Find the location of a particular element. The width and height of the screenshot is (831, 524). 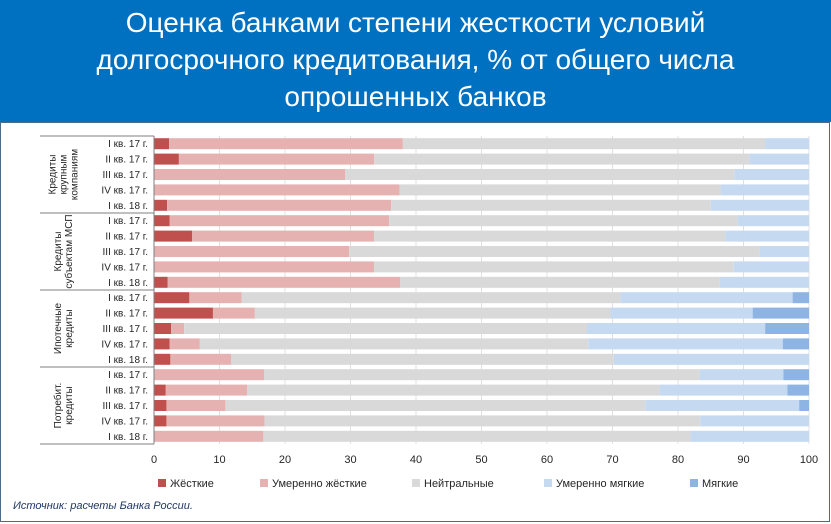

group-label-large-companies: Кредитыкрупнымкомпаниям is located at coordinates (64, 174).